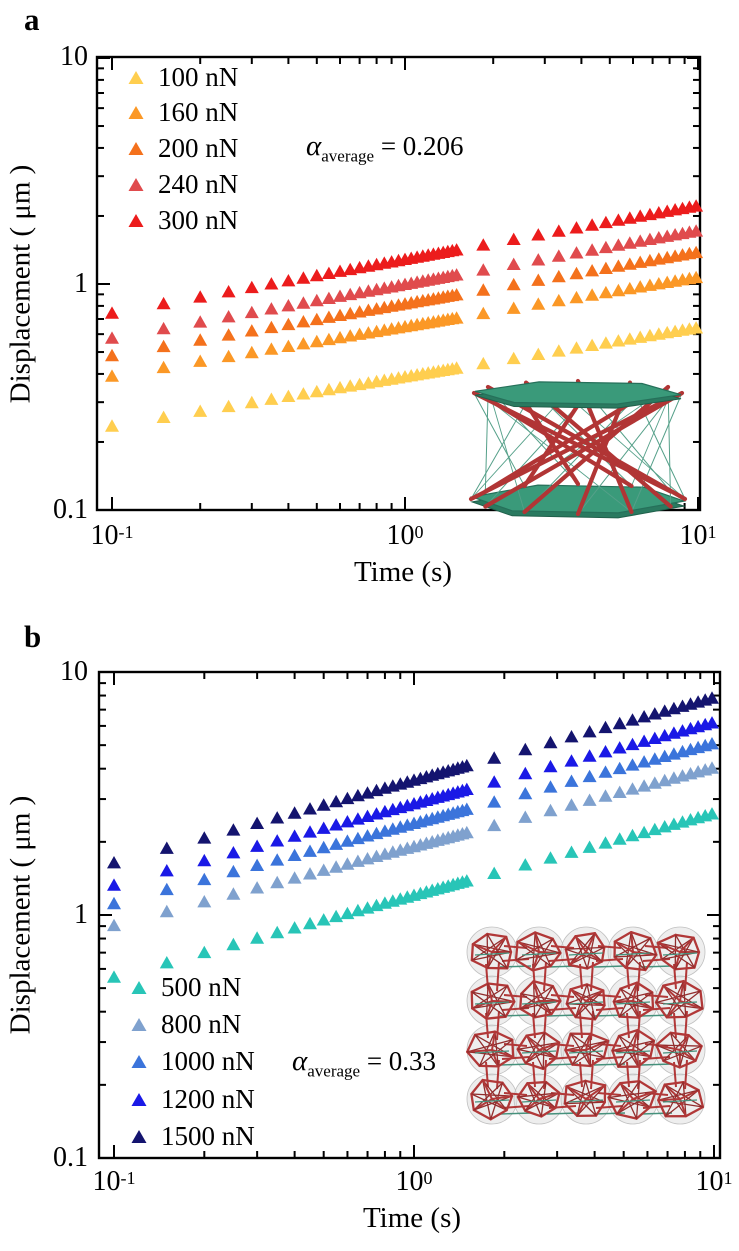 This screenshot has width=739, height=1251. What do you see at coordinates (198, 184) in the screenshot?
I see `legend-label: 240 nN` at bounding box center [198, 184].